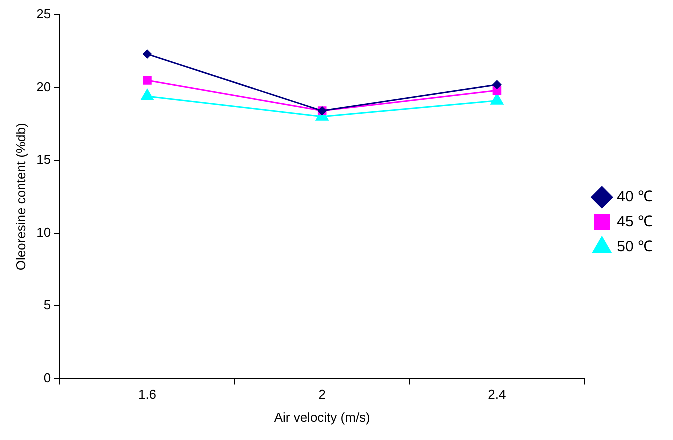  What do you see at coordinates (48, 378) in the screenshot?
I see `y-tick-label: 0` at bounding box center [48, 378].